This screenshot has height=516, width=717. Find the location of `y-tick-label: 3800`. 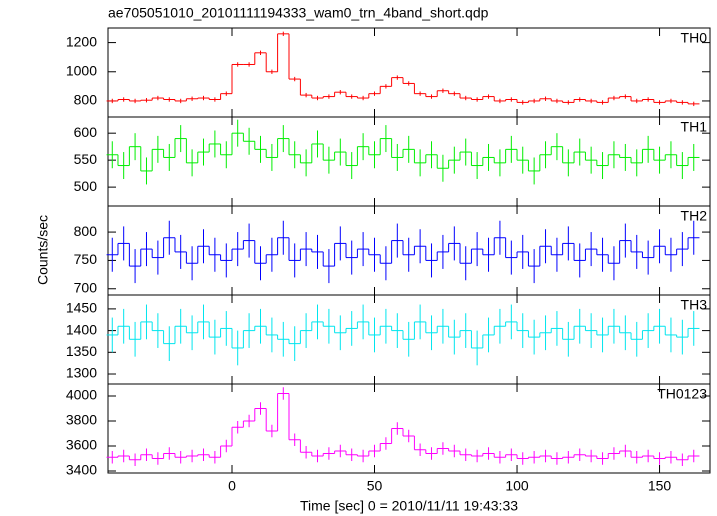

y-tick-label: 3800 is located at coordinates (81, 420).